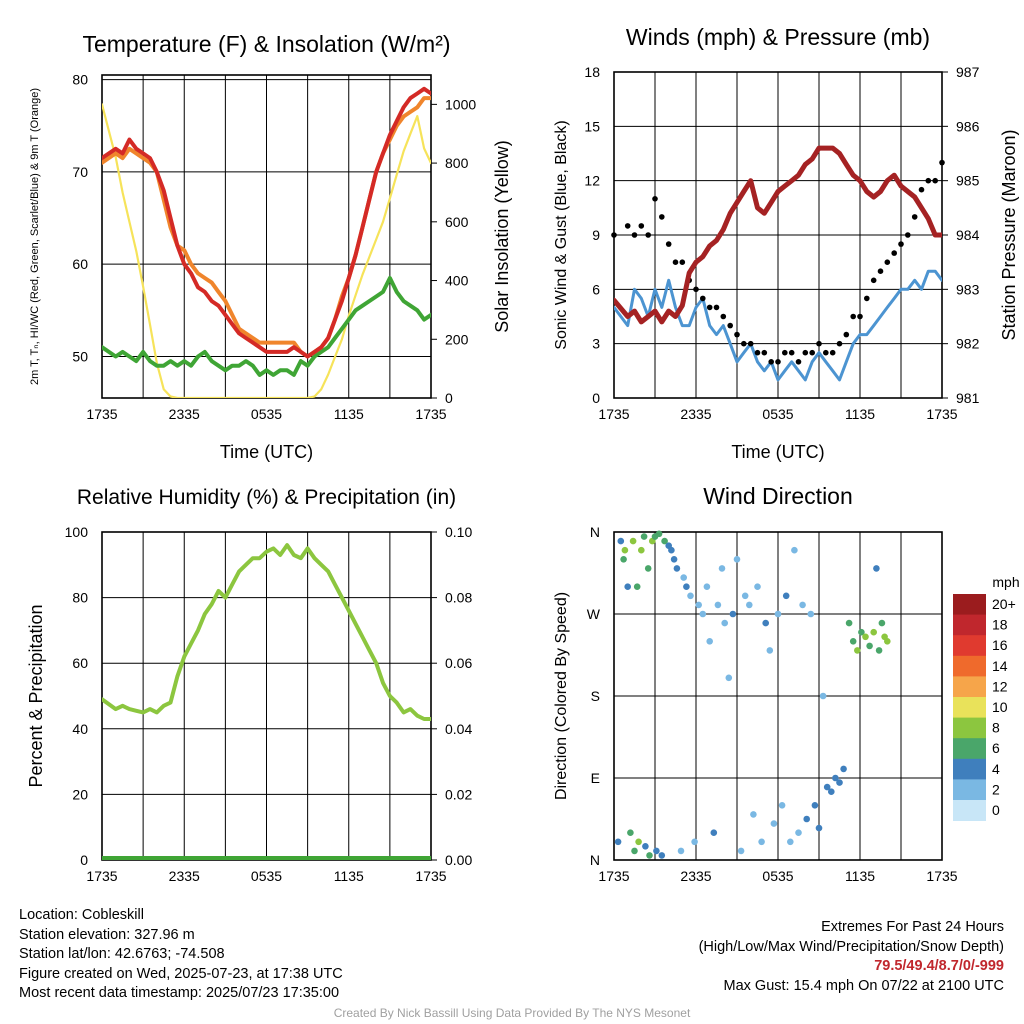  I want to click on y-tick-label: N, so click(595, 860).